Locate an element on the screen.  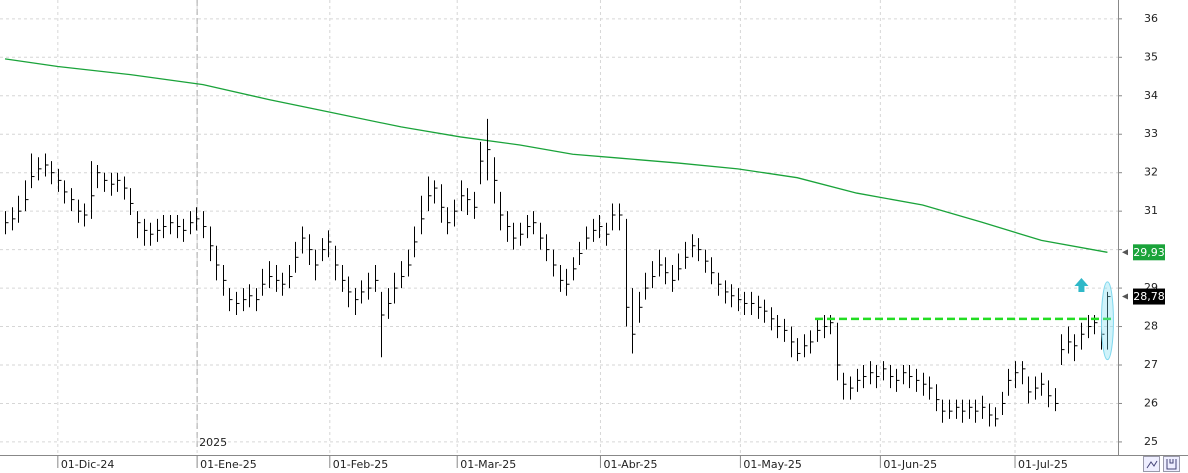
zoom-button is located at coordinates (1151, 464).